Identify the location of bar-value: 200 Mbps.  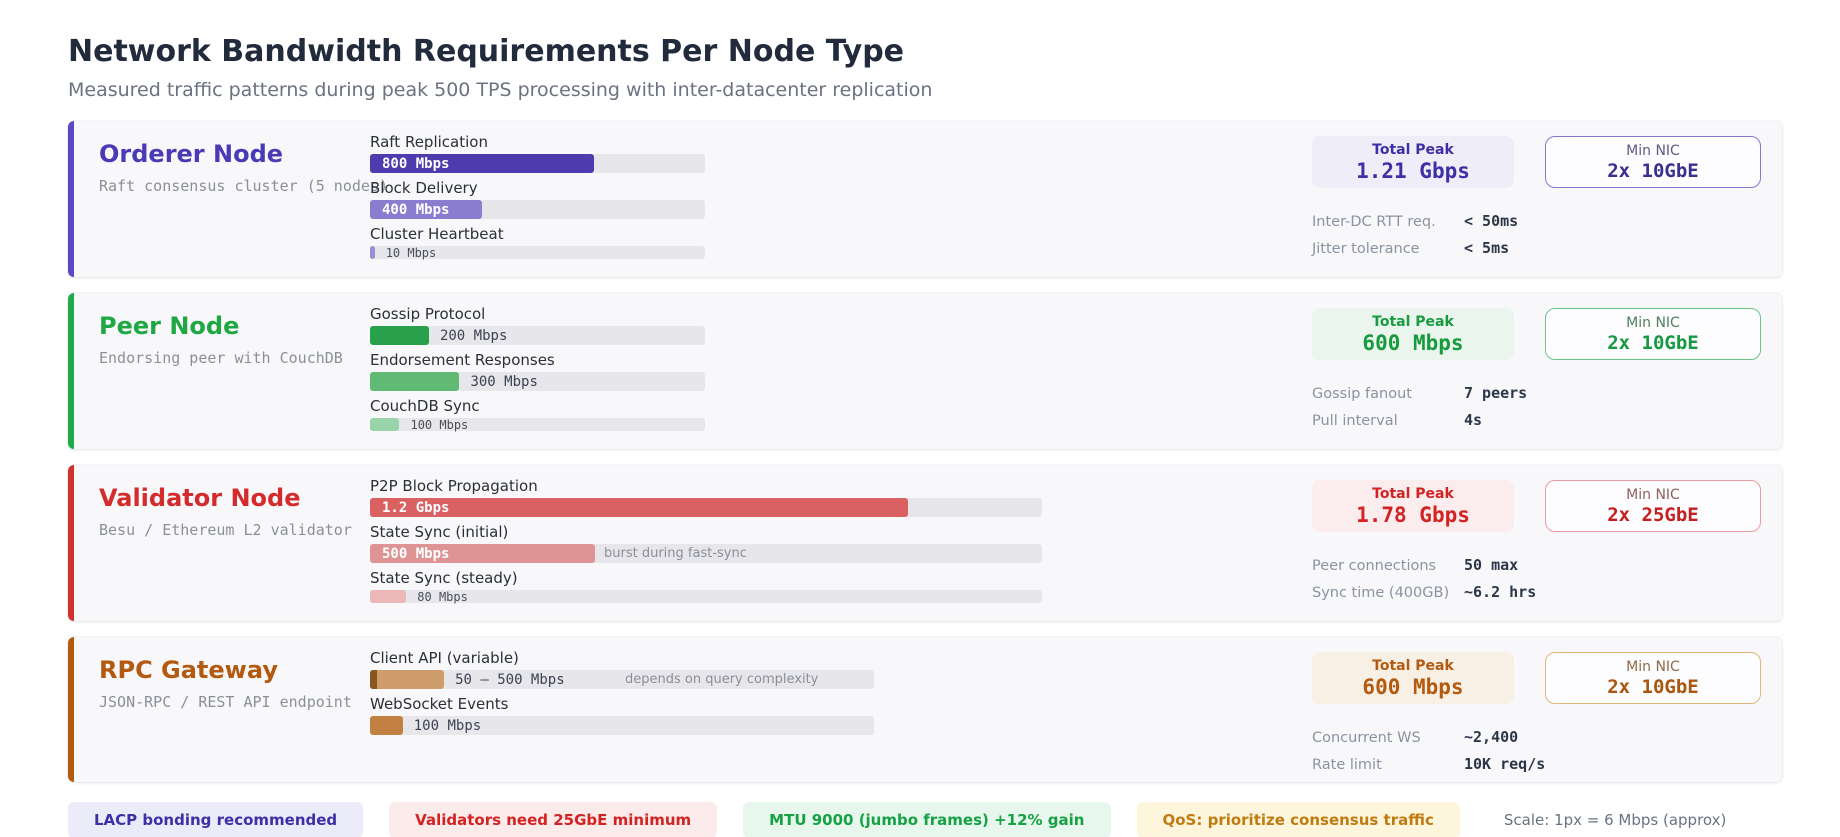
(473, 335).